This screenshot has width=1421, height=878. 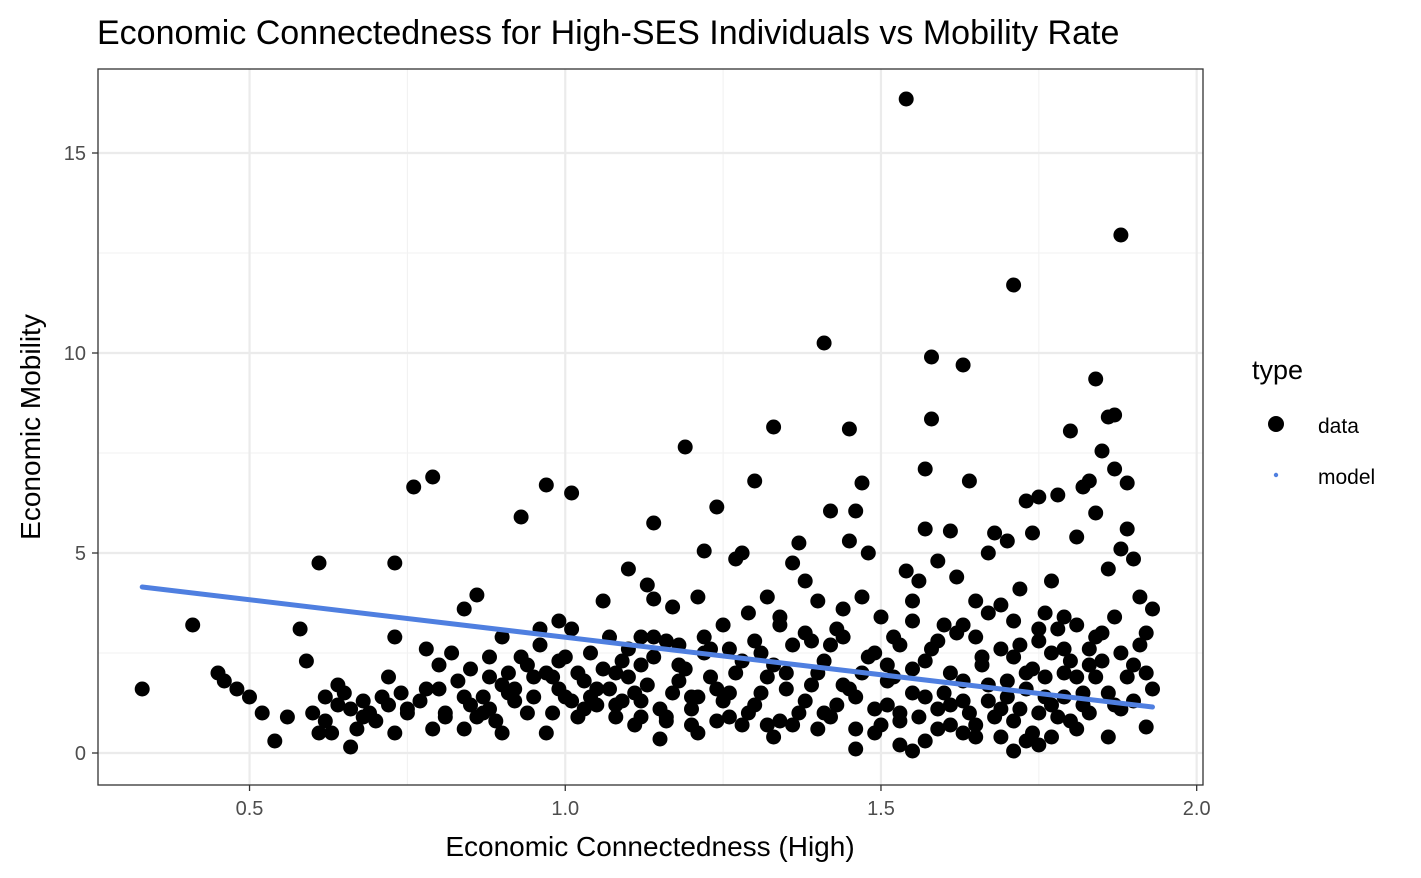 I want to click on x-tick-label: 0.5, so click(x=250, y=809).